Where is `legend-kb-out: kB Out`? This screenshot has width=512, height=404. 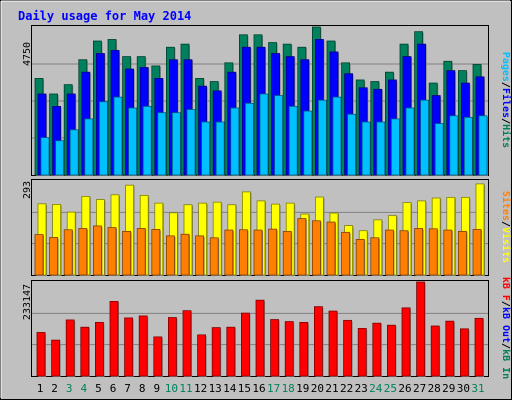 legend-kb-out: kB Out is located at coordinates (505, 325).